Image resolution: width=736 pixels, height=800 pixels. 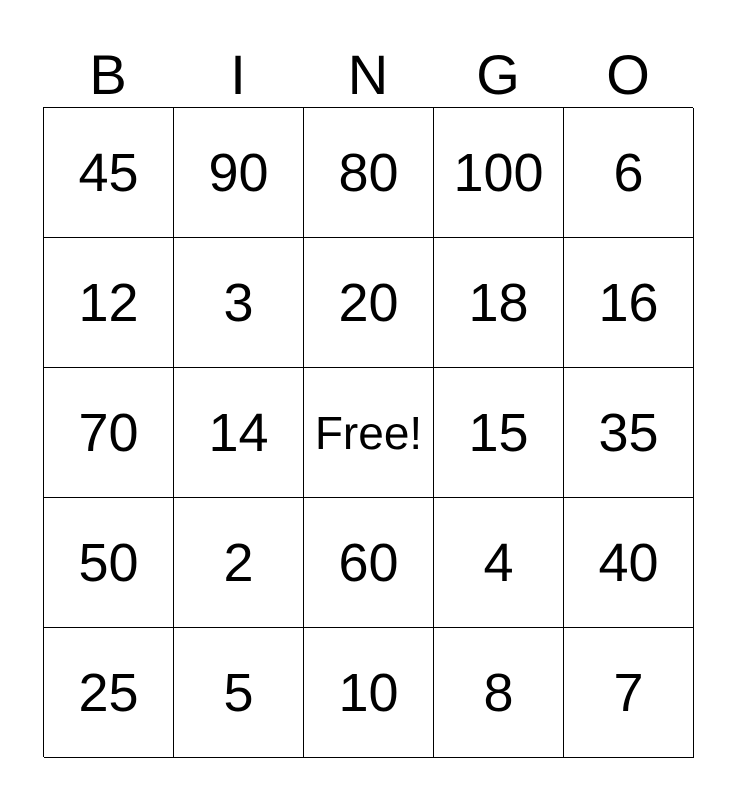 I want to click on bingo-cell: 80, so click(x=369, y=173).